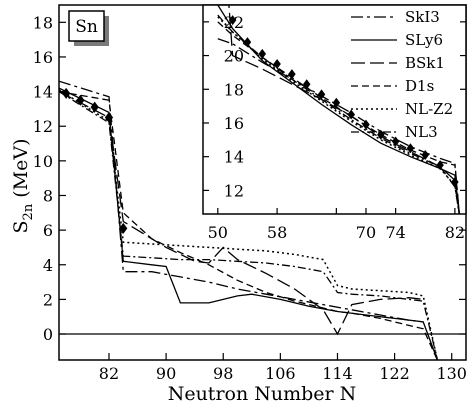 The height and width of the screenshot is (406, 474). I want to click on main-x-tick-label: 90, so click(166, 373).